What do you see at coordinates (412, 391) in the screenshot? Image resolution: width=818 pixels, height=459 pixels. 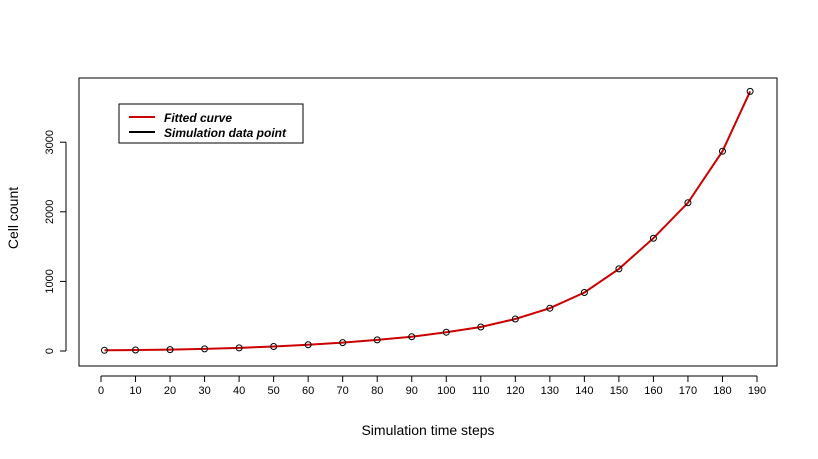 I see `x-tick-label: 90` at bounding box center [412, 391].